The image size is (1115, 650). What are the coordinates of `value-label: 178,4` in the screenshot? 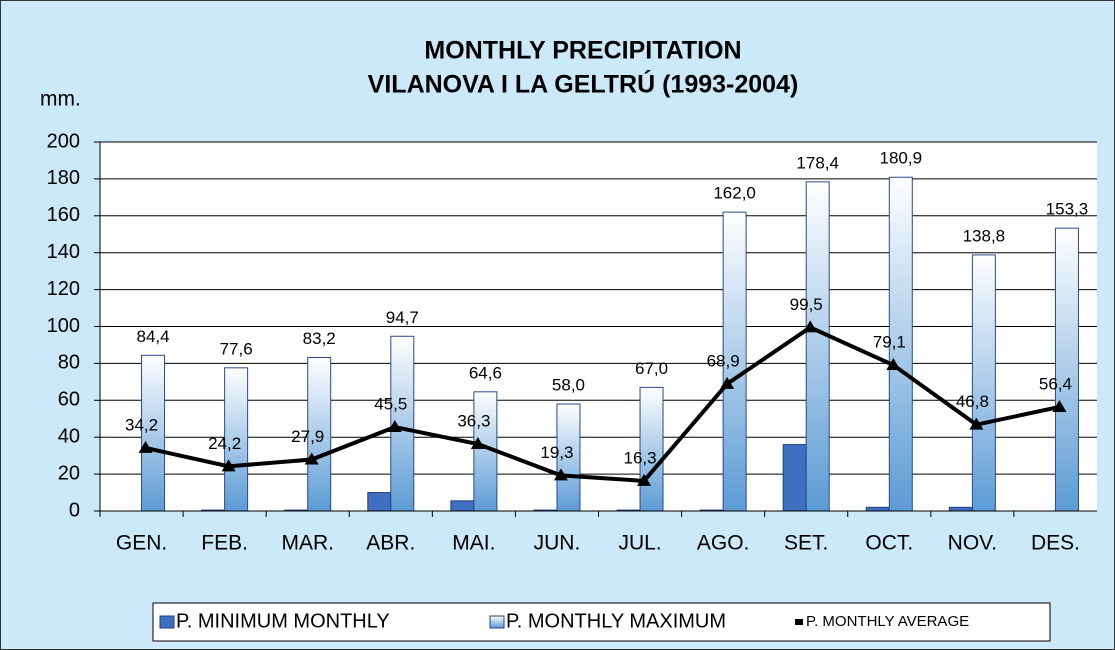 It's located at (817, 162).